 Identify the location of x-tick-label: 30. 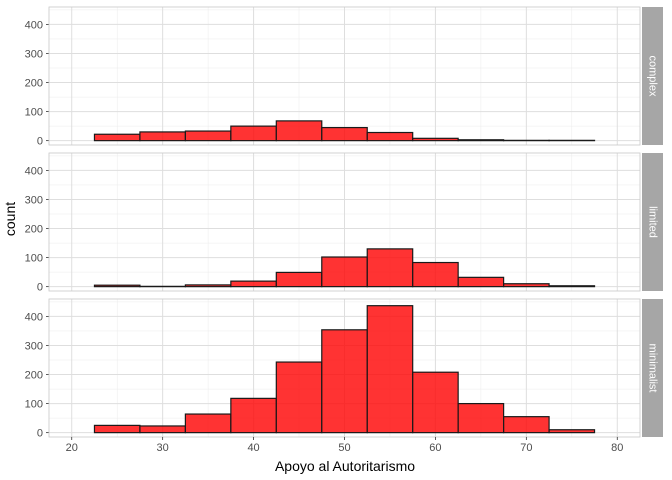
(163, 448).